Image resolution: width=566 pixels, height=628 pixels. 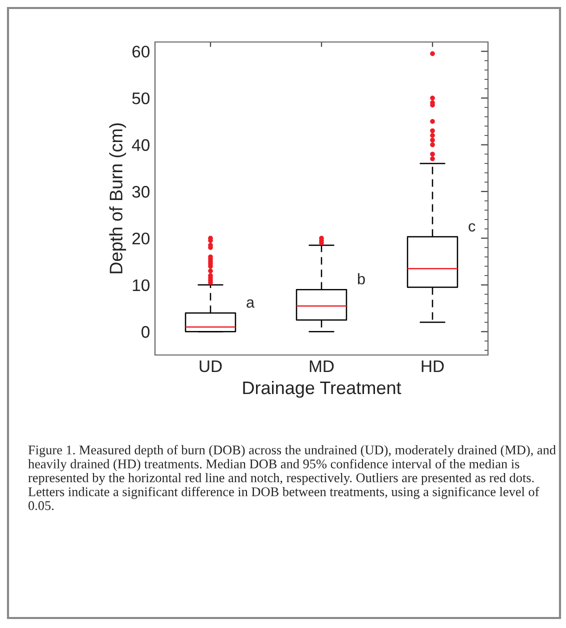 What do you see at coordinates (361, 278) in the screenshot?
I see `annotation: b` at bounding box center [361, 278].